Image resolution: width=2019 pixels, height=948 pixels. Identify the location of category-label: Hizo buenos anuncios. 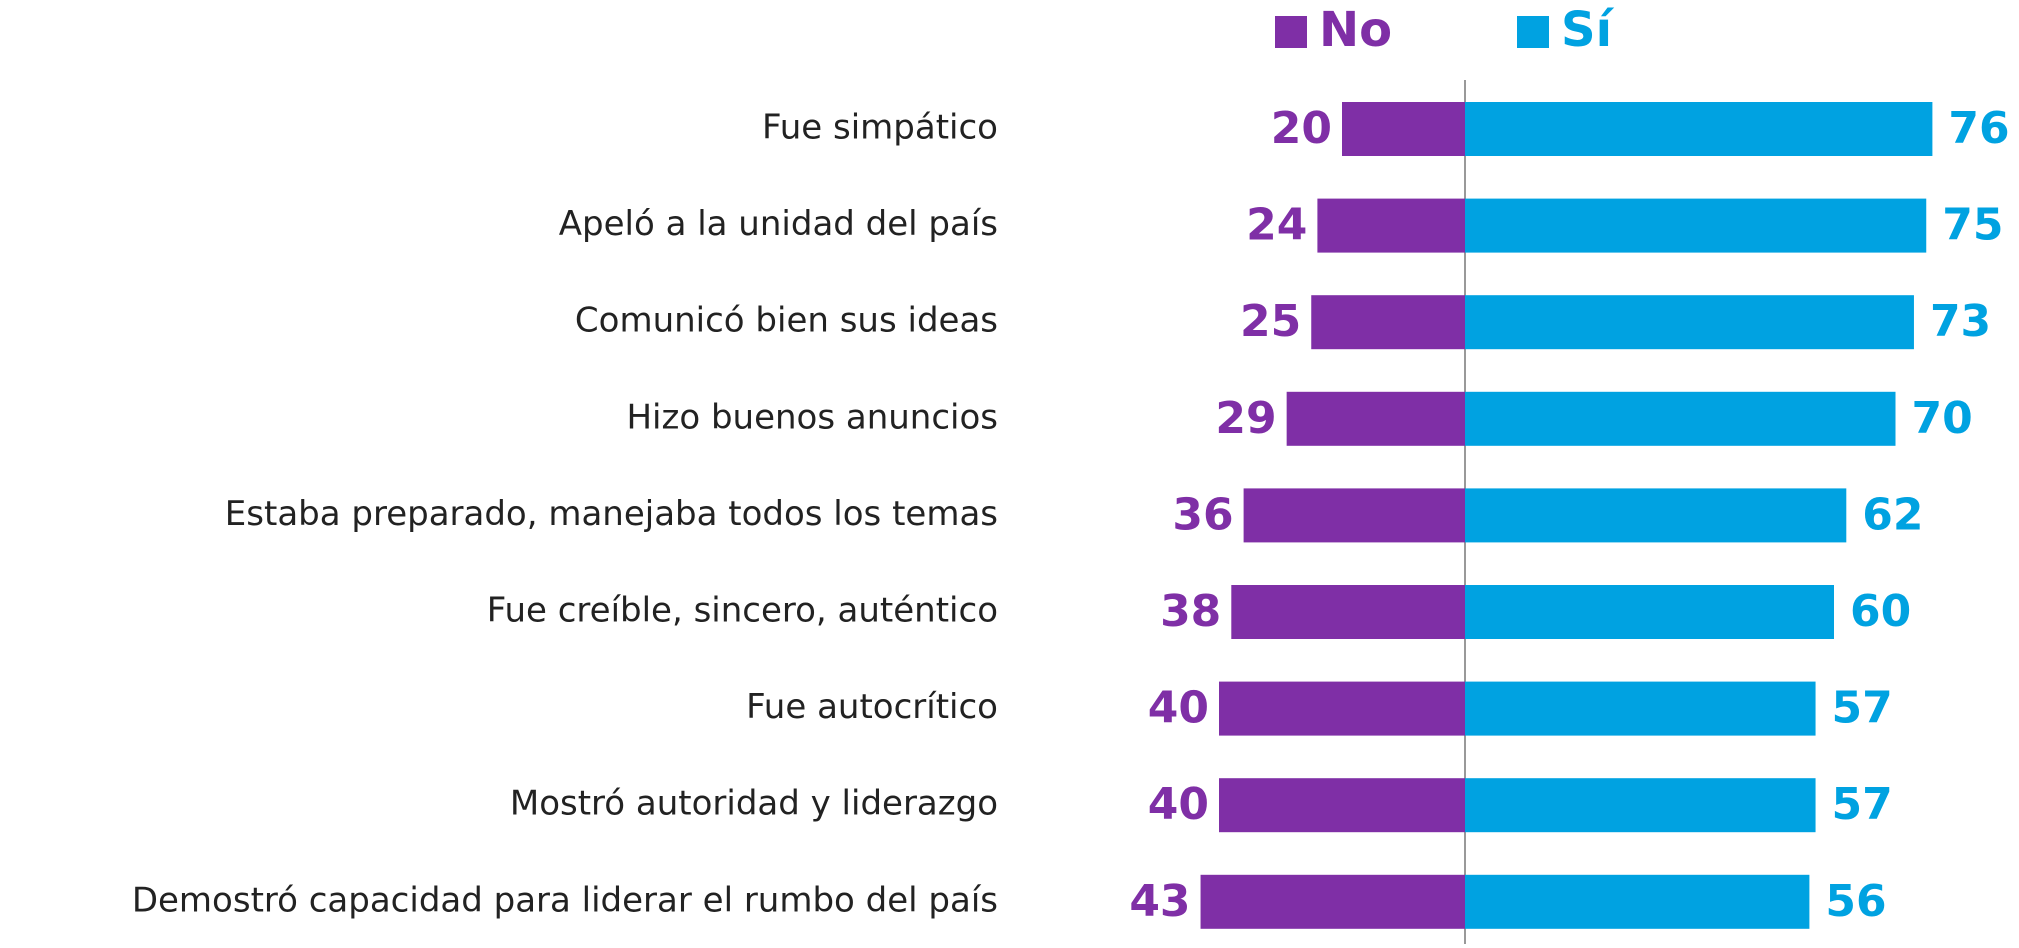
(812, 417).